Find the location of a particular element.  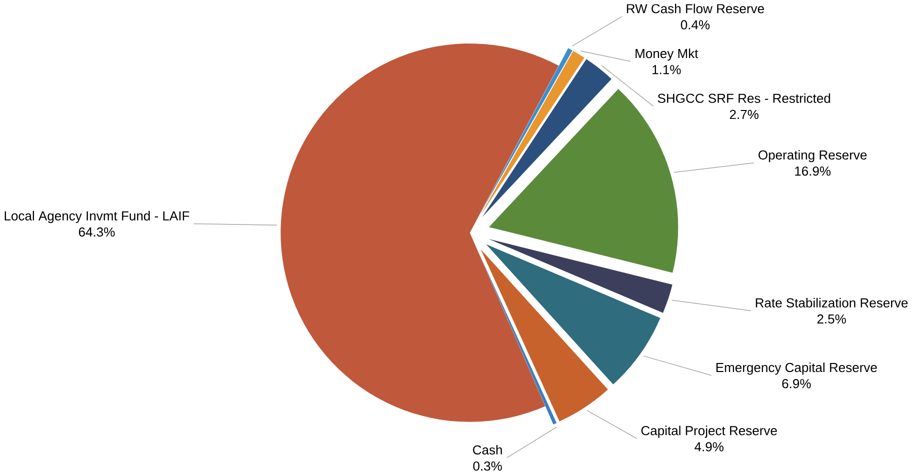

data-label: 1.1% is located at coordinates (666, 69).